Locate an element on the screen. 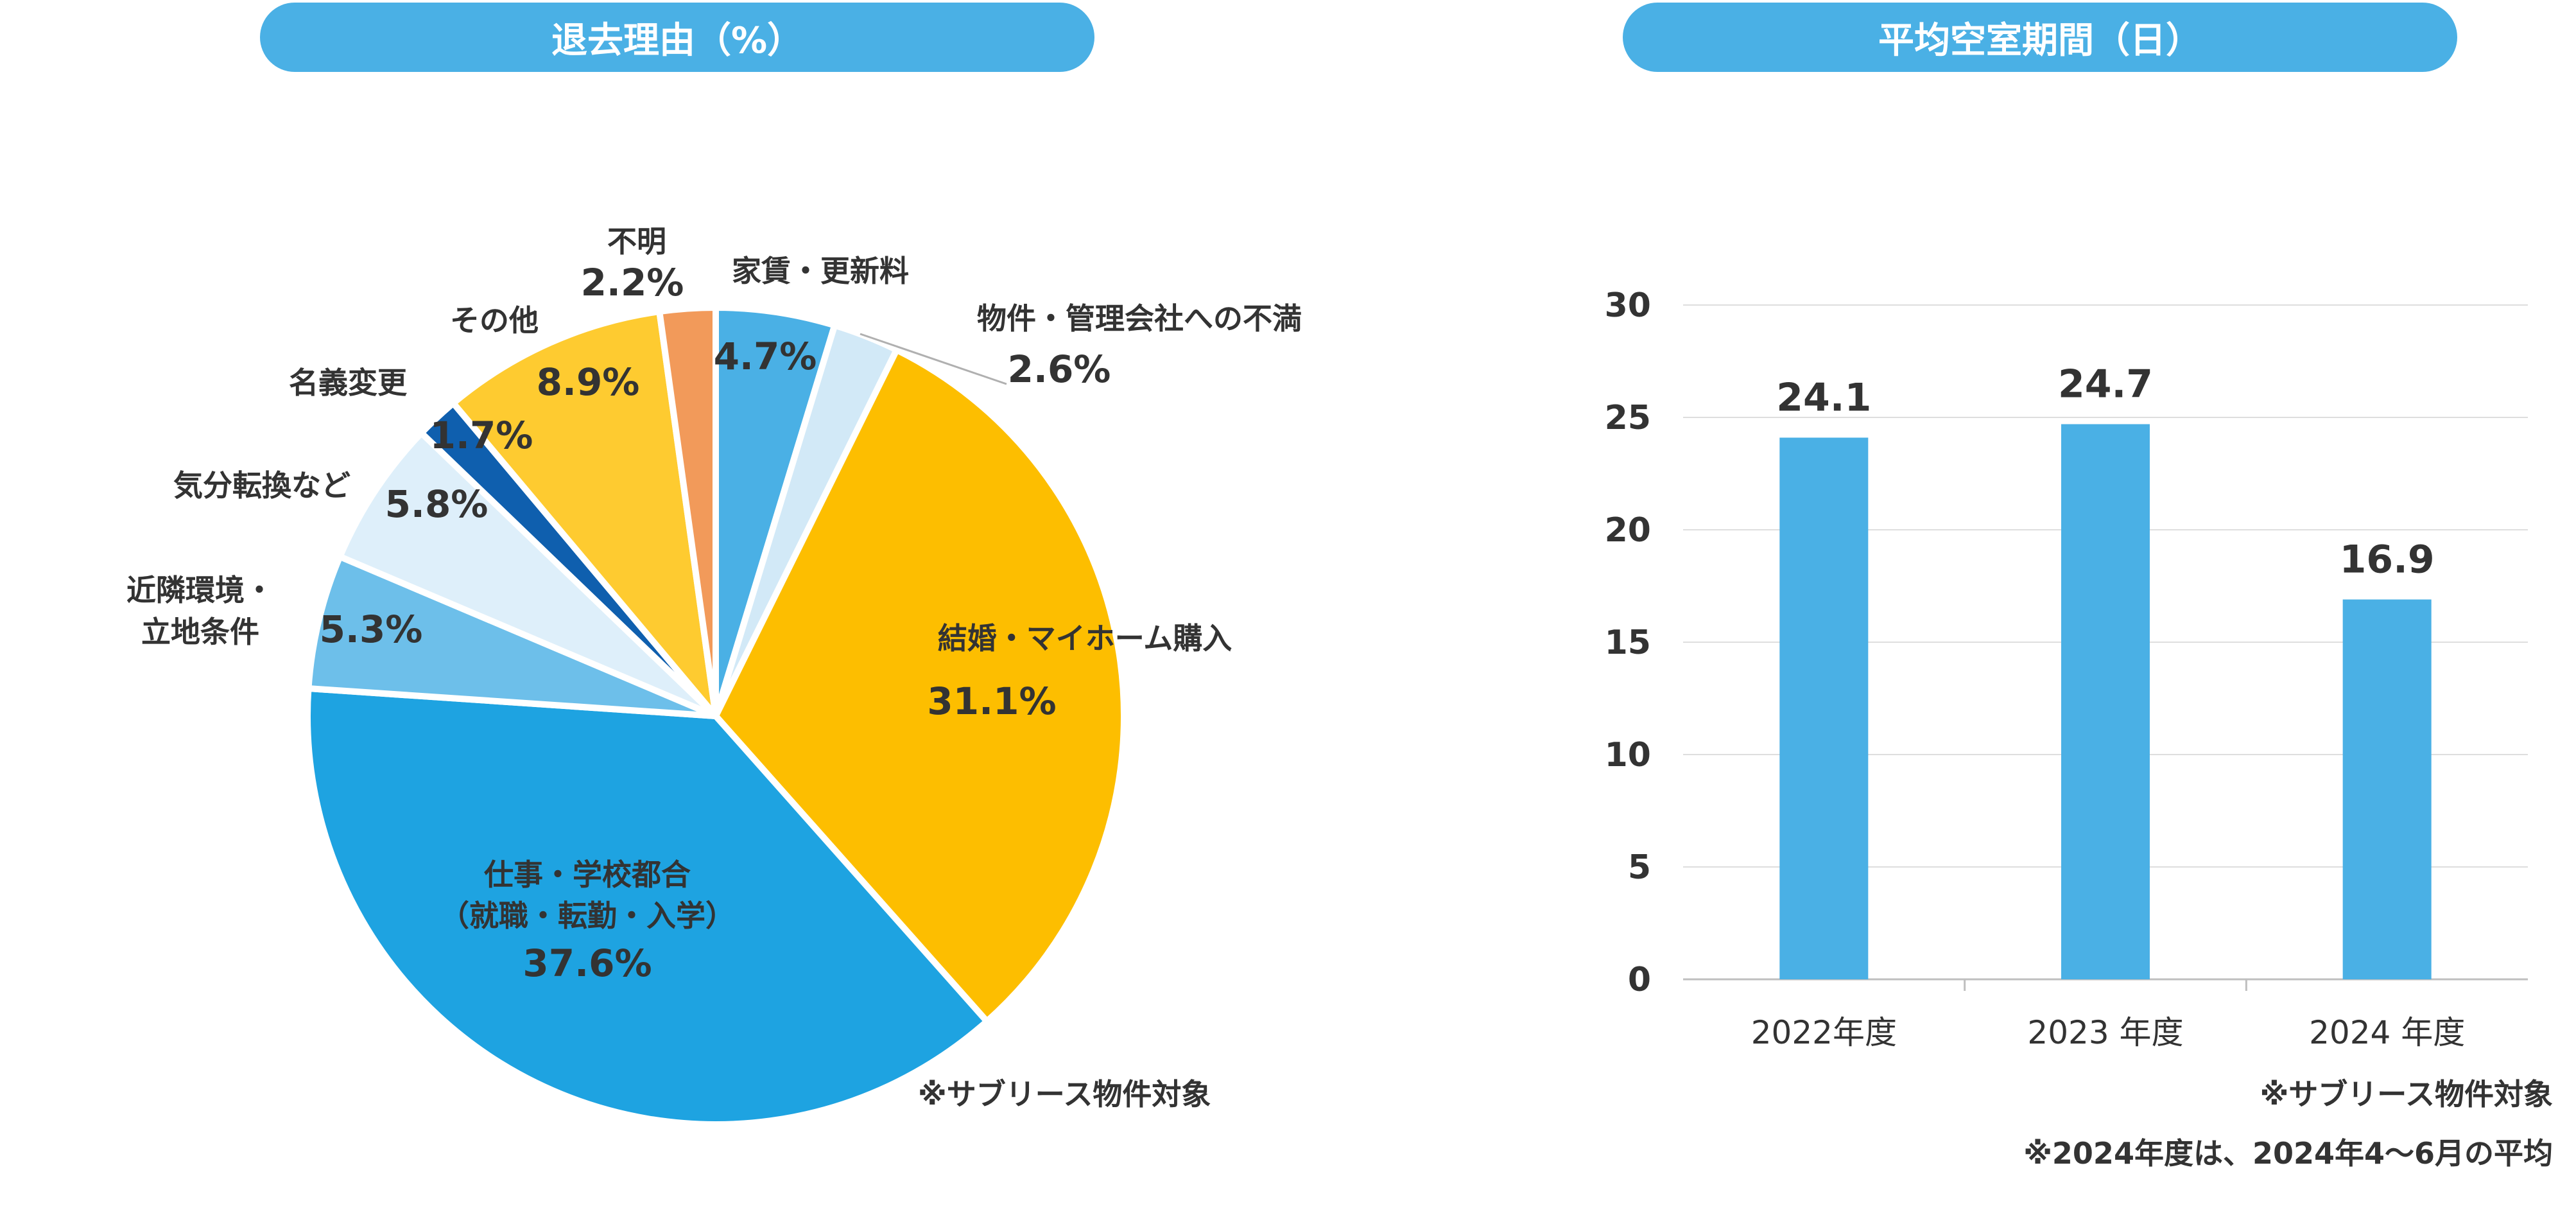 This screenshot has width=2576, height=1215. leader-line-complaint is located at coordinates (934, 359).